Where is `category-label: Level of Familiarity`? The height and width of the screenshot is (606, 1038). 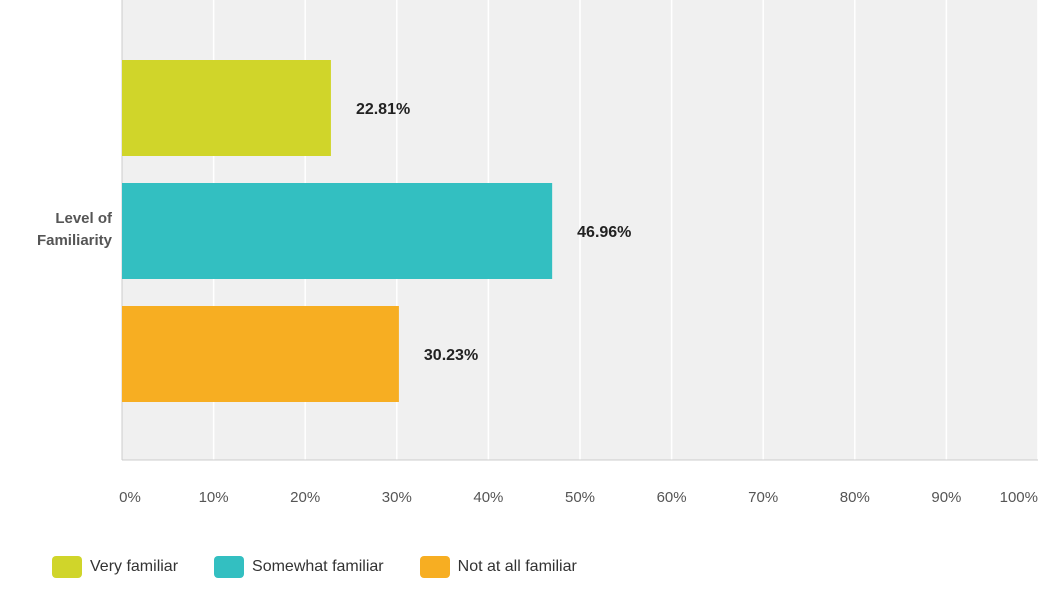
category-label: Level of Familiarity is located at coordinates (74, 229).